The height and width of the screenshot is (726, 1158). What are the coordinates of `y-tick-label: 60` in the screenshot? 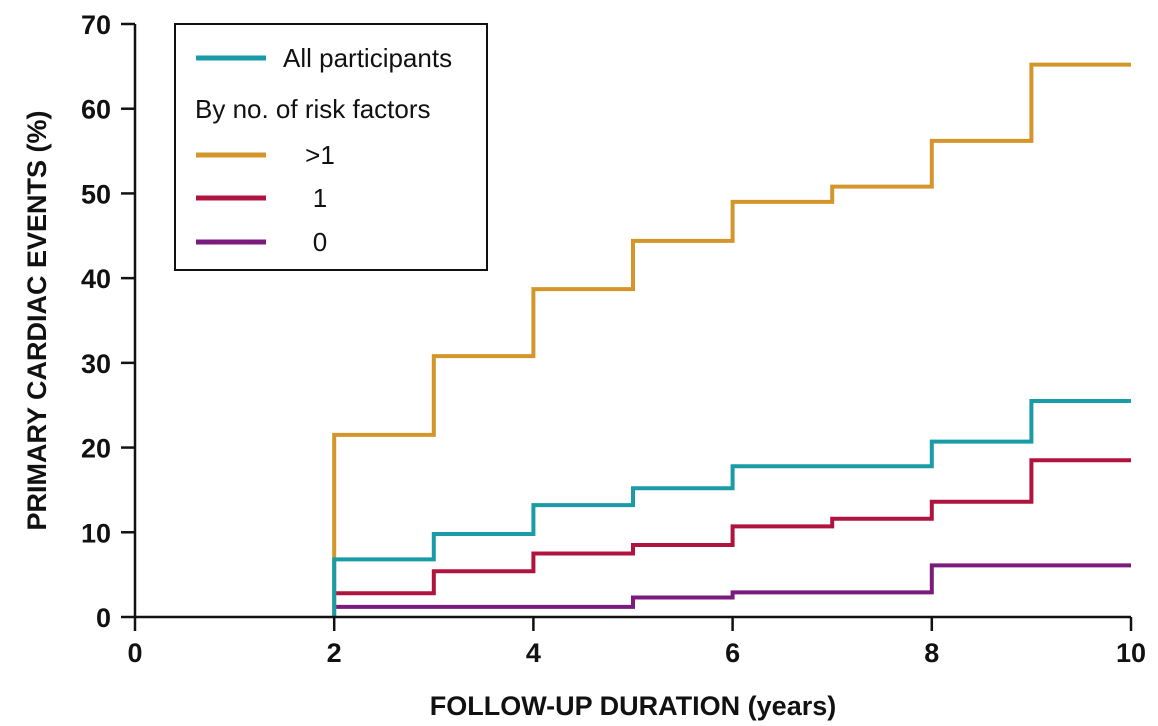 It's located at (96, 110).